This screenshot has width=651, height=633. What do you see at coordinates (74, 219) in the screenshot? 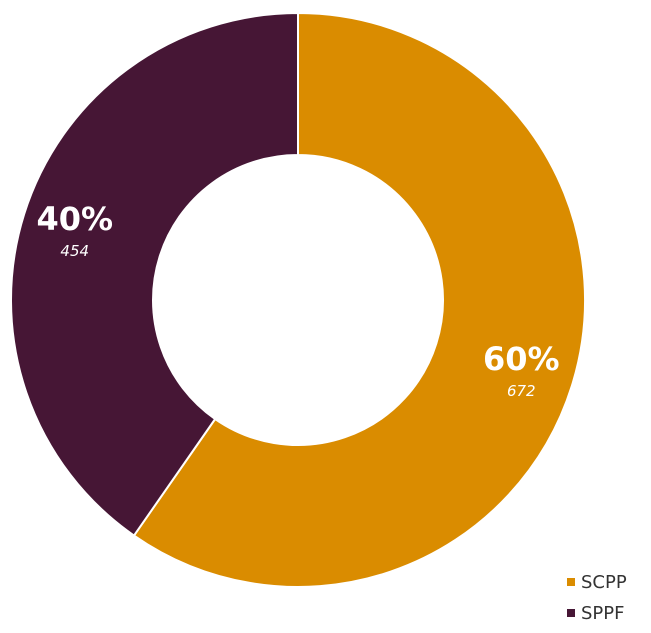
I see `percent-label-sppf: 40%` at bounding box center [74, 219].